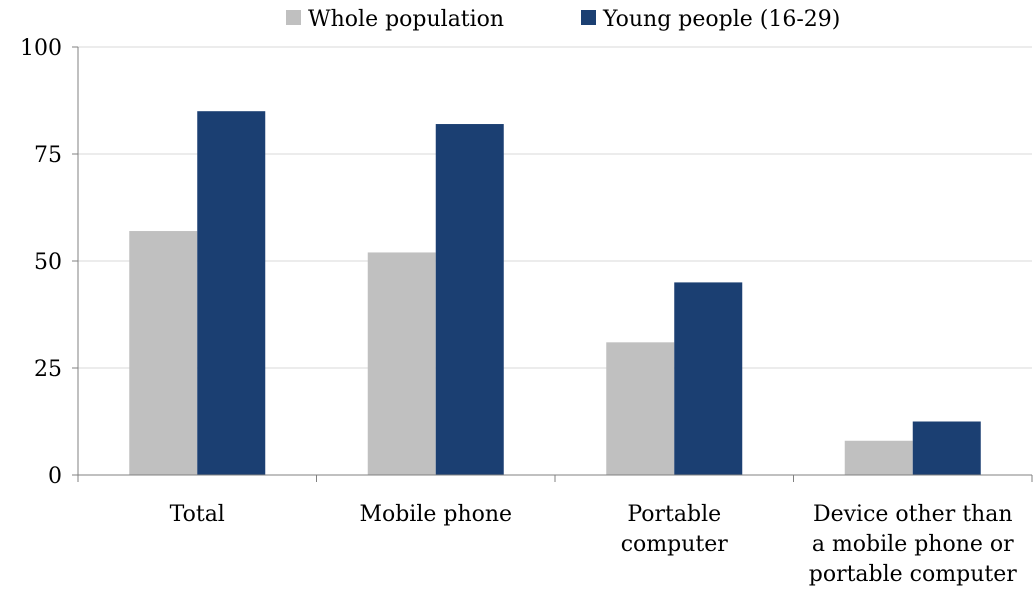 This screenshot has height=597, width=1034. I want to click on legend-swatch-young-people, so click(588, 17).